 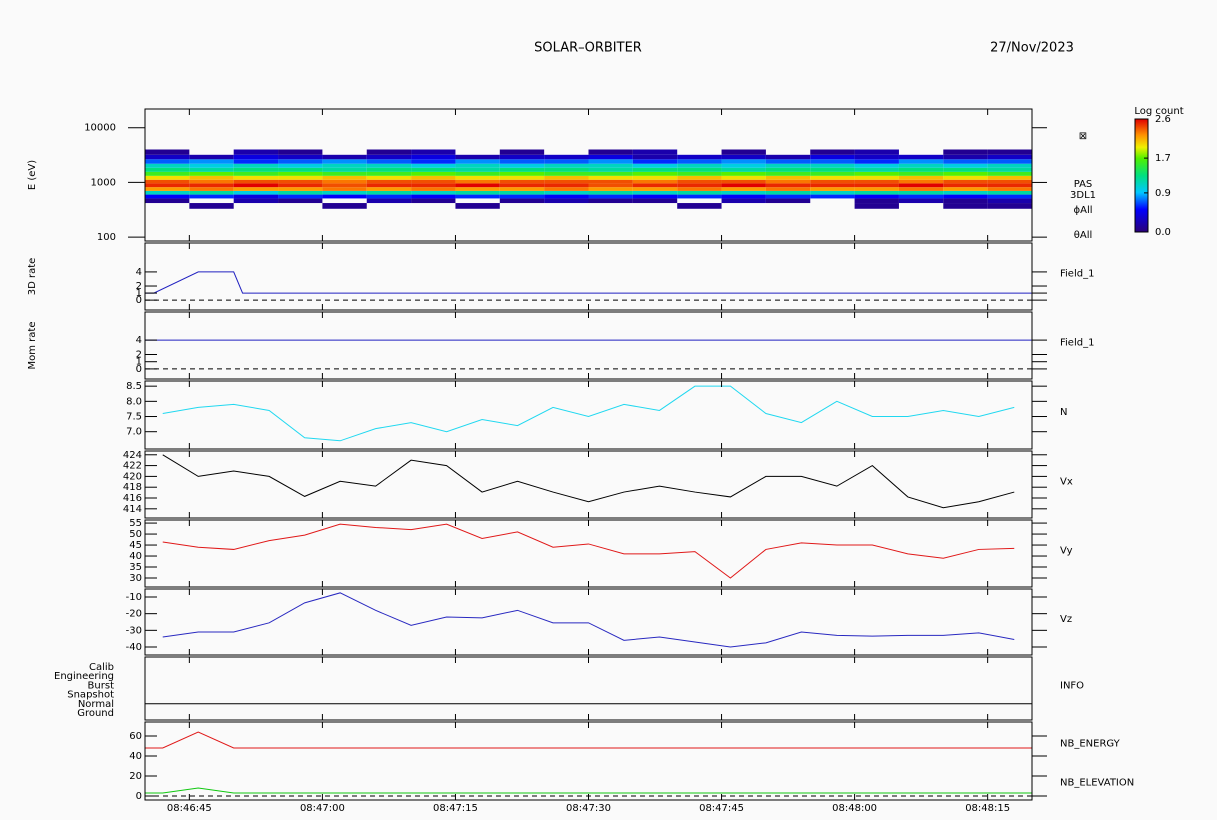 What do you see at coordinates (1032, 48) in the screenshot?
I see `date: 27/Nov/2023` at bounding box center [1032, 48].